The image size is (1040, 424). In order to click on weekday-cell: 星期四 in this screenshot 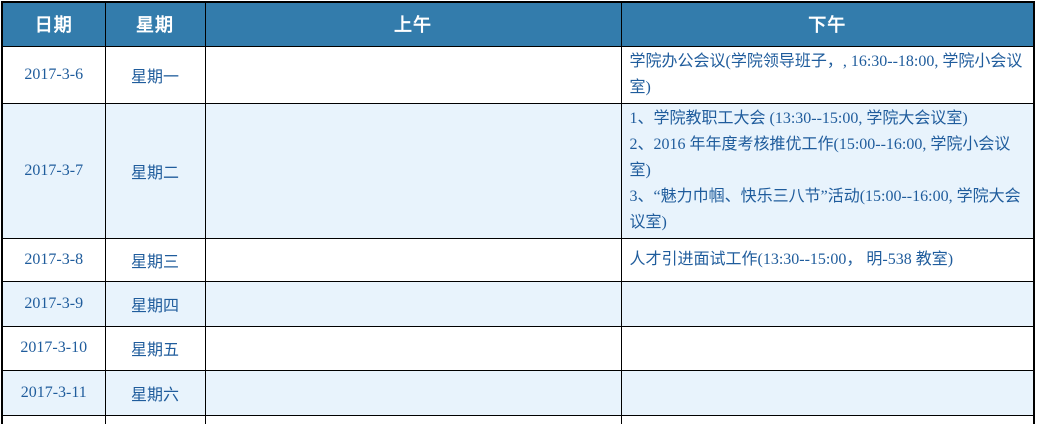, I will do `click(155, 303)`.